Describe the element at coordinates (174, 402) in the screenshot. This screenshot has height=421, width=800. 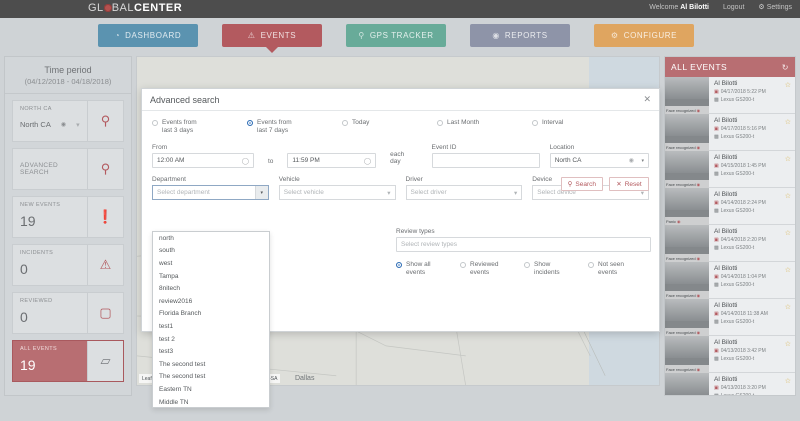
I see `dropdown-option: Middle TN` at that location.